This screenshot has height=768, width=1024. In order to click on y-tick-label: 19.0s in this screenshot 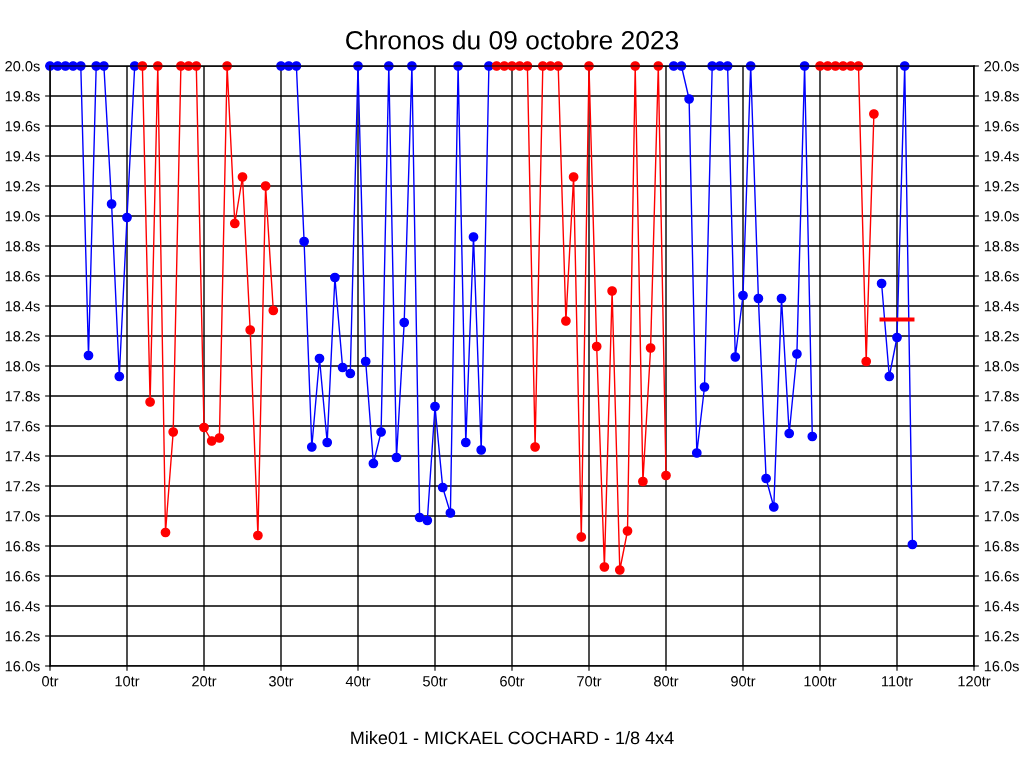, I will do `click(22, 216)`.